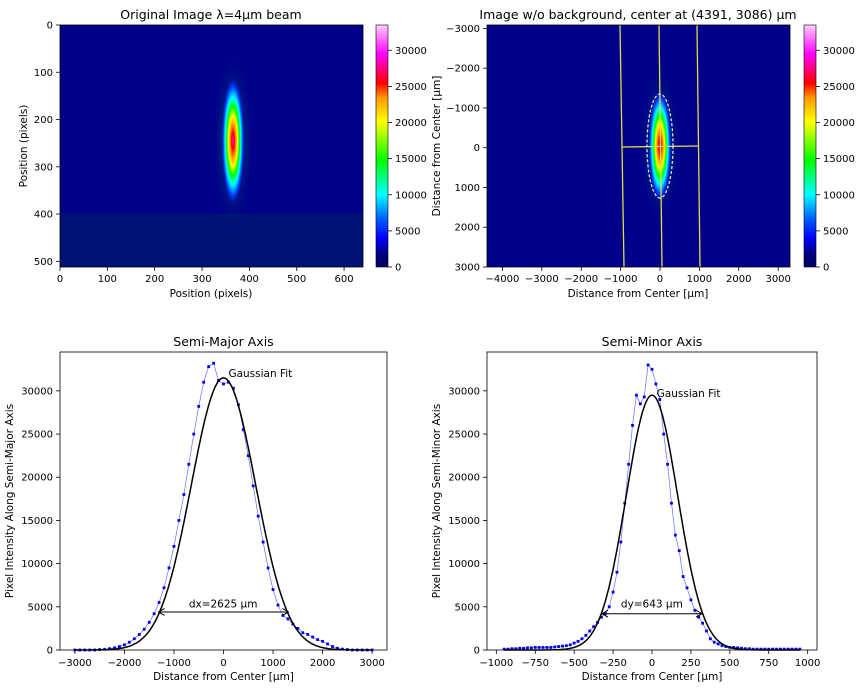 This screenshot has height=688, width=861. Describe the element at coordinates (211, 240) in the screenshot. I see `heatmap-band` at that location.